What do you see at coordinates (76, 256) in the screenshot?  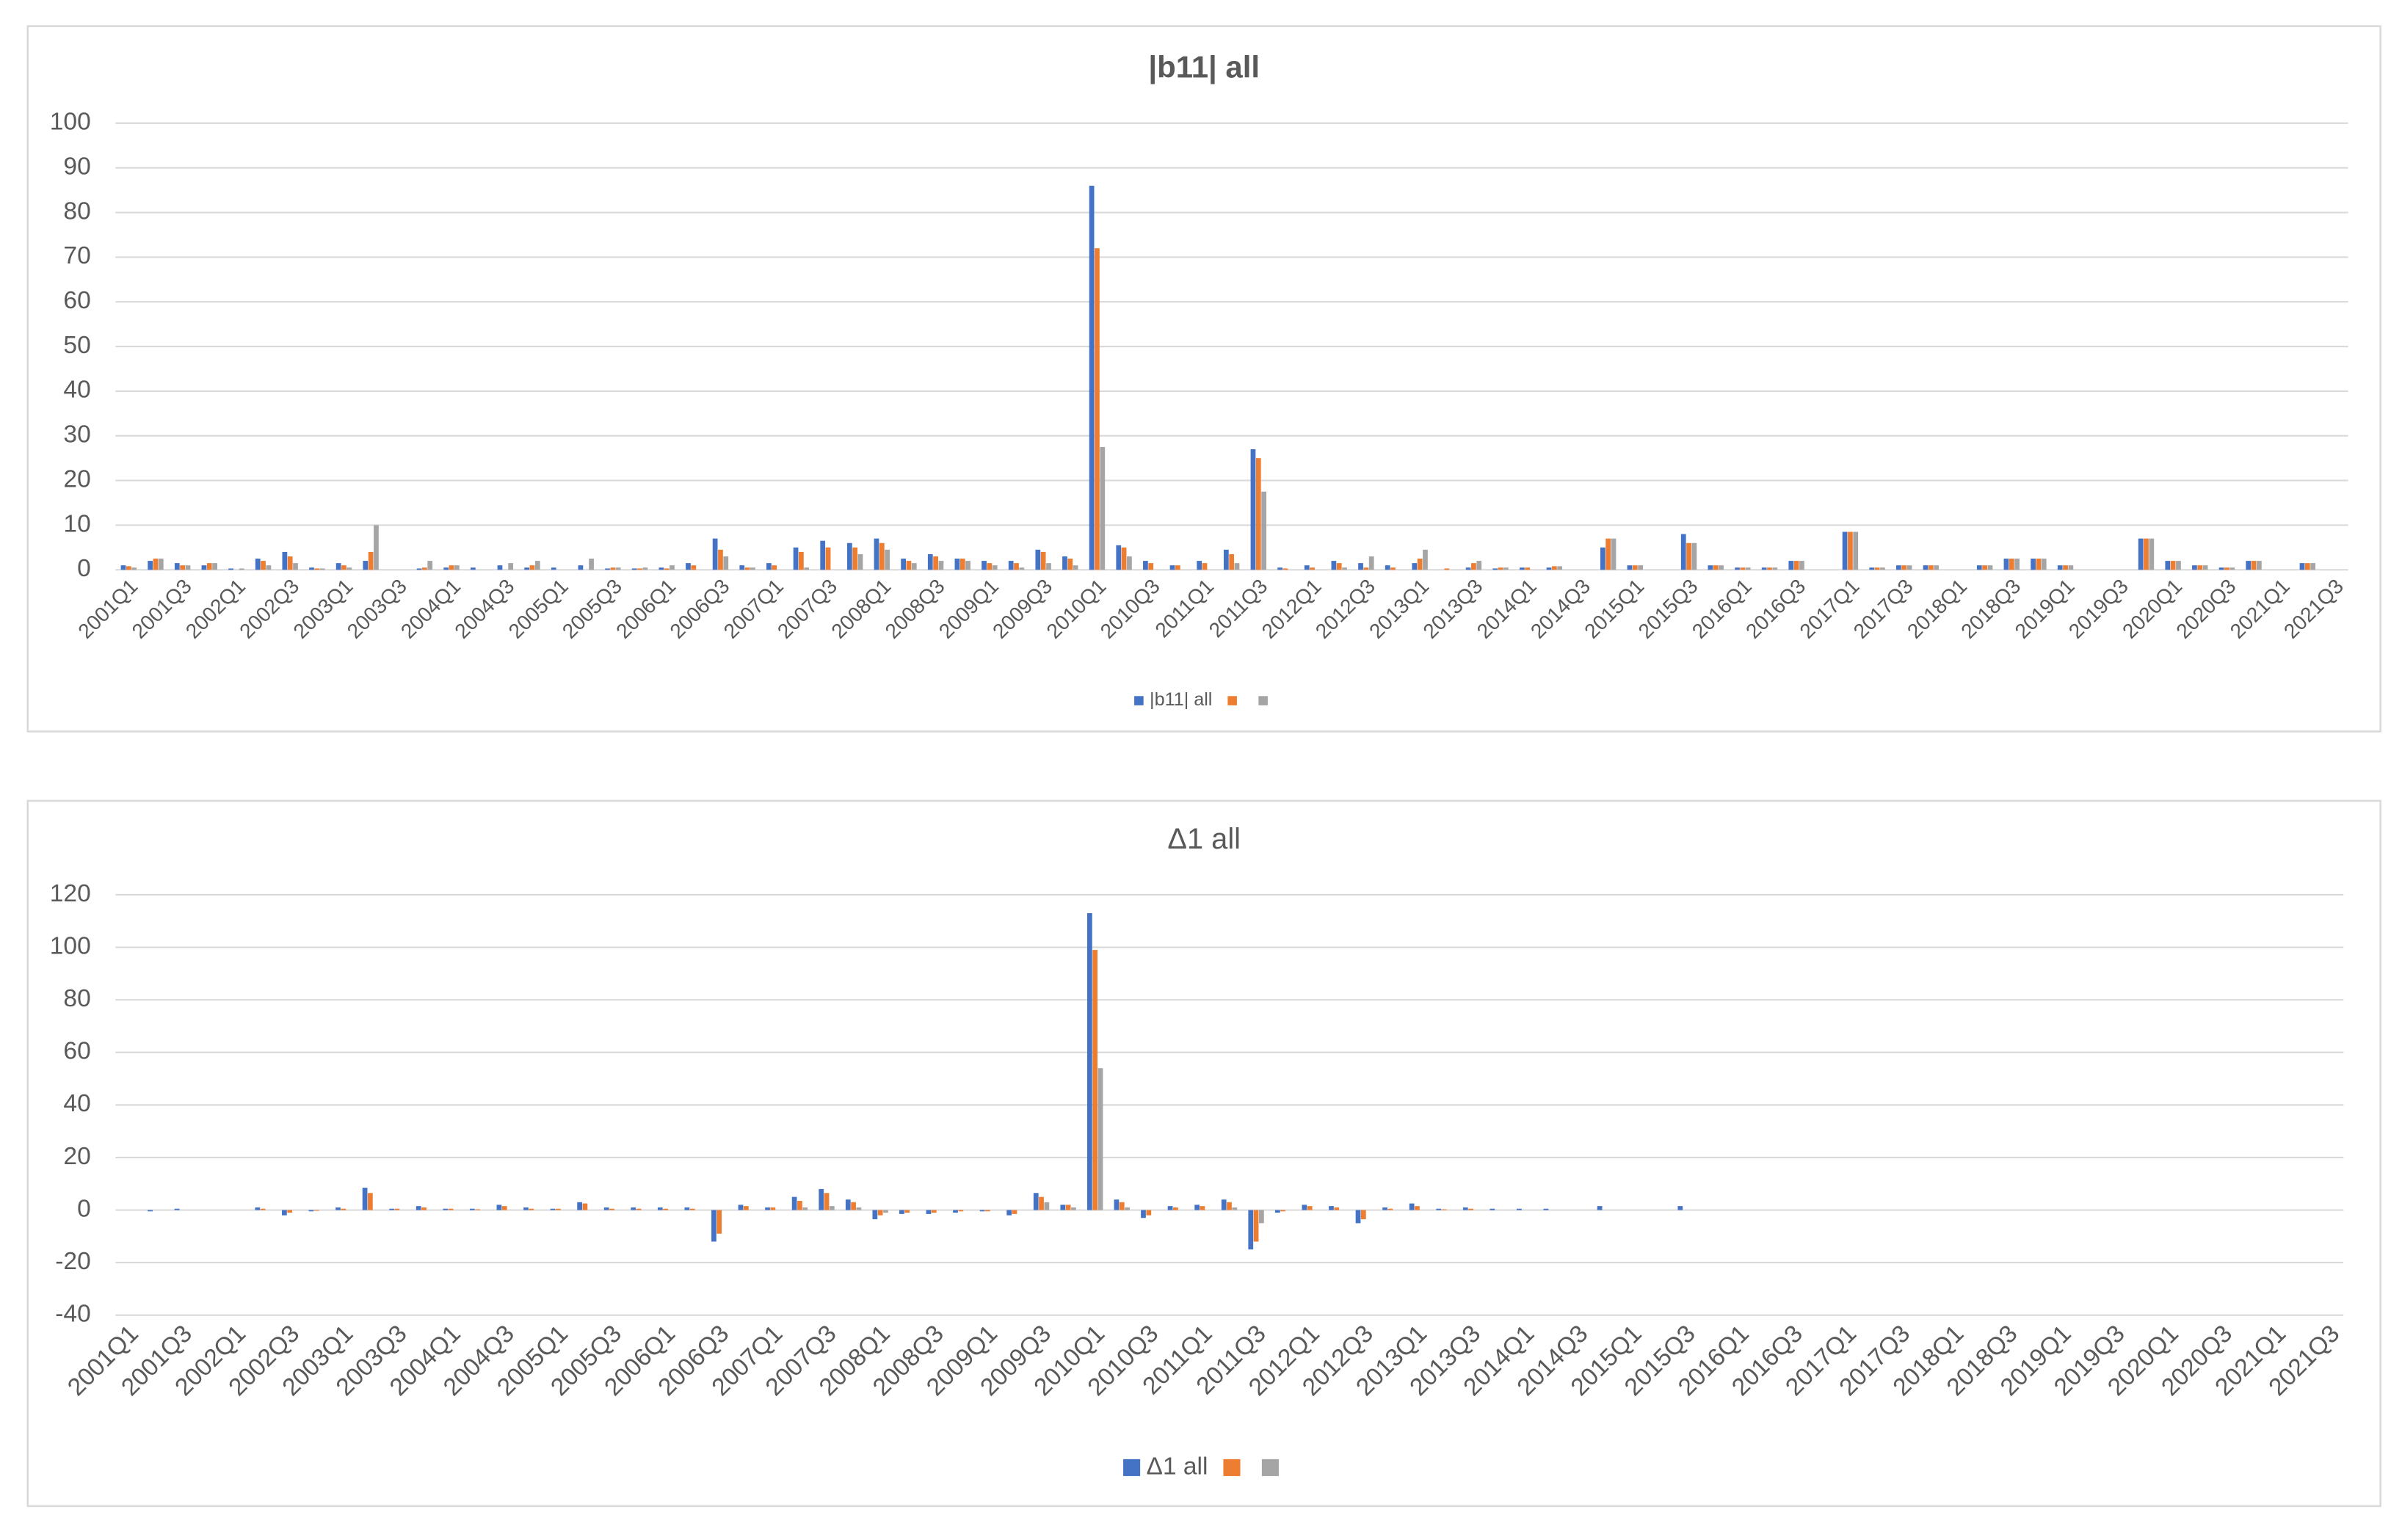 I see `y-tick-label: 70` at bounding box center [76, 256].